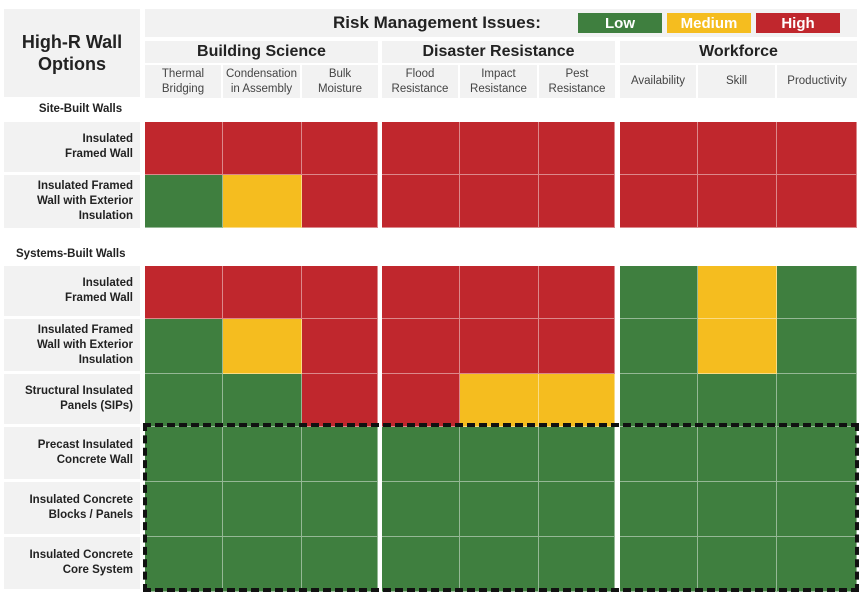  Describe the element at coordinates (261, 81) in the screenshot. I see `column-header: Condensation in Assembly` at that location.